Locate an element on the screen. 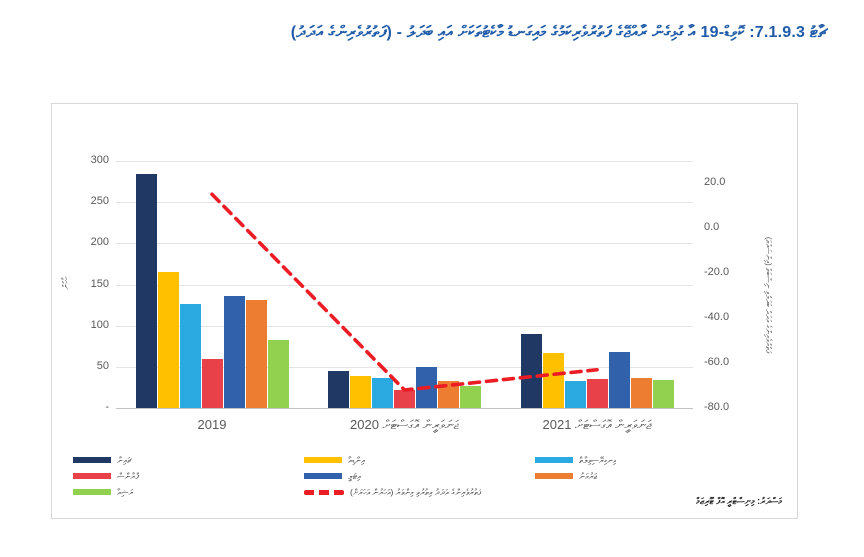 Image resolution: width=864 pixels, height=557 pixels. x-axis-category-label: 2019 is located at coordinates (212, 424).